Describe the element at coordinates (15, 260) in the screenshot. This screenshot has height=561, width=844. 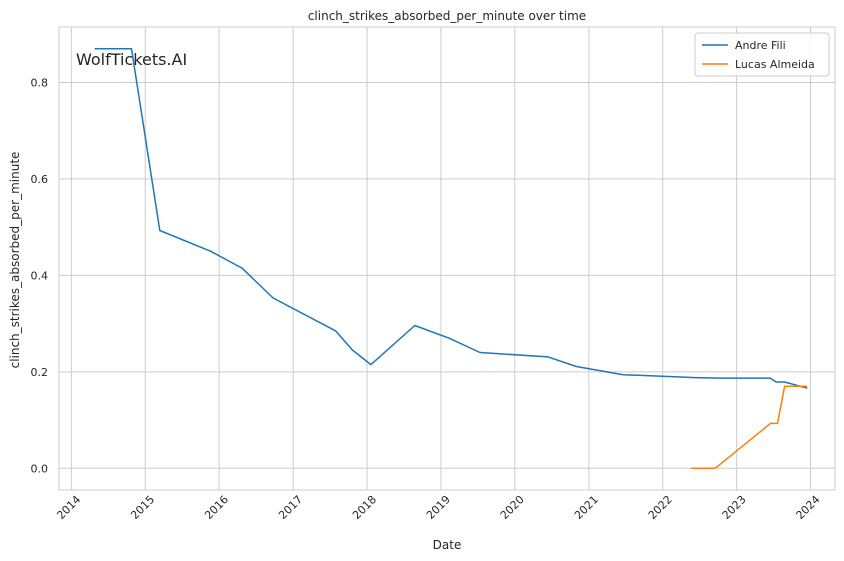
I see `y-axis-label: clinch_strikes_absorbed_per_minute` at that location.